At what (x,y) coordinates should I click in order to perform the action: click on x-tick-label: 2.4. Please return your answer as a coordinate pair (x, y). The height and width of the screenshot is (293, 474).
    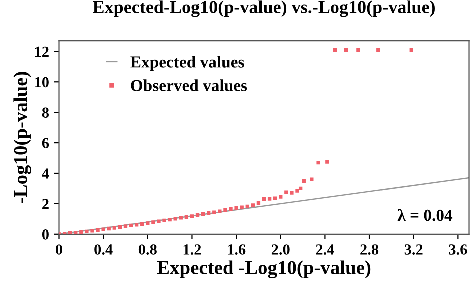
    Looking at the image, I should click on (325, 249).